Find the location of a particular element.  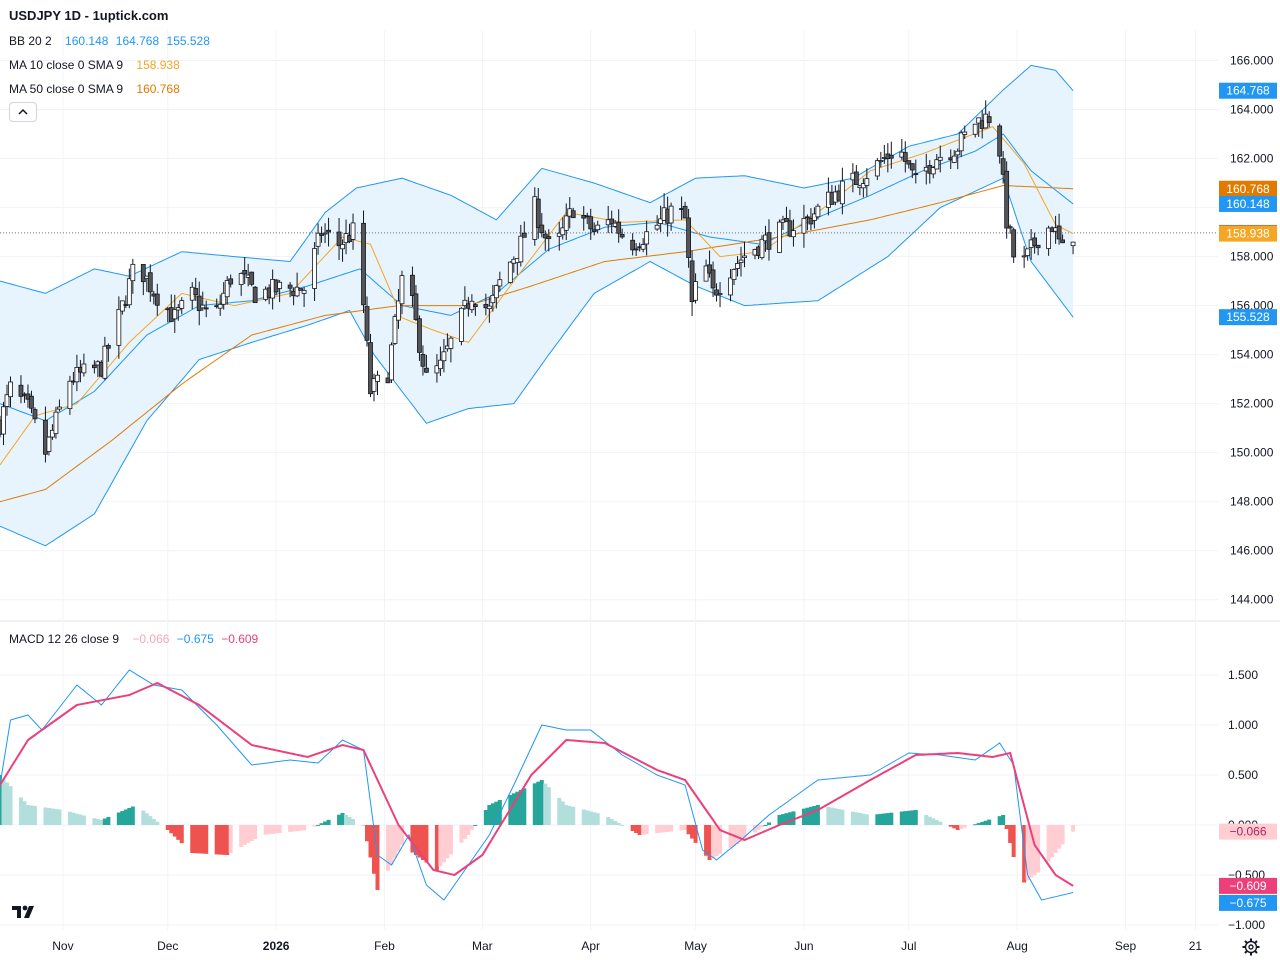

price-badge-text: 160.148 is located at coordinates (1248, 204).